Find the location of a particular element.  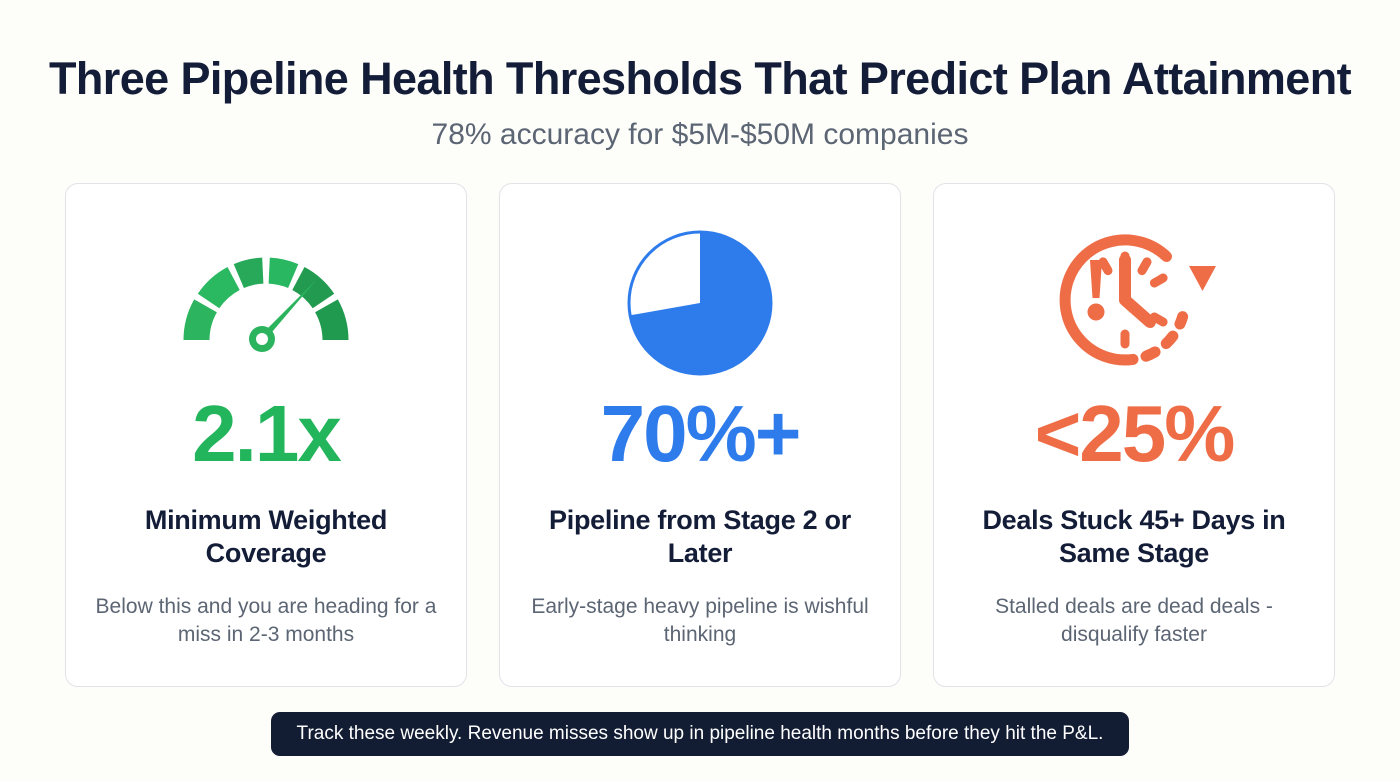

page-subtitle: 78% accuracy for $5M-$50M companies is located at coordinates (700, 134).